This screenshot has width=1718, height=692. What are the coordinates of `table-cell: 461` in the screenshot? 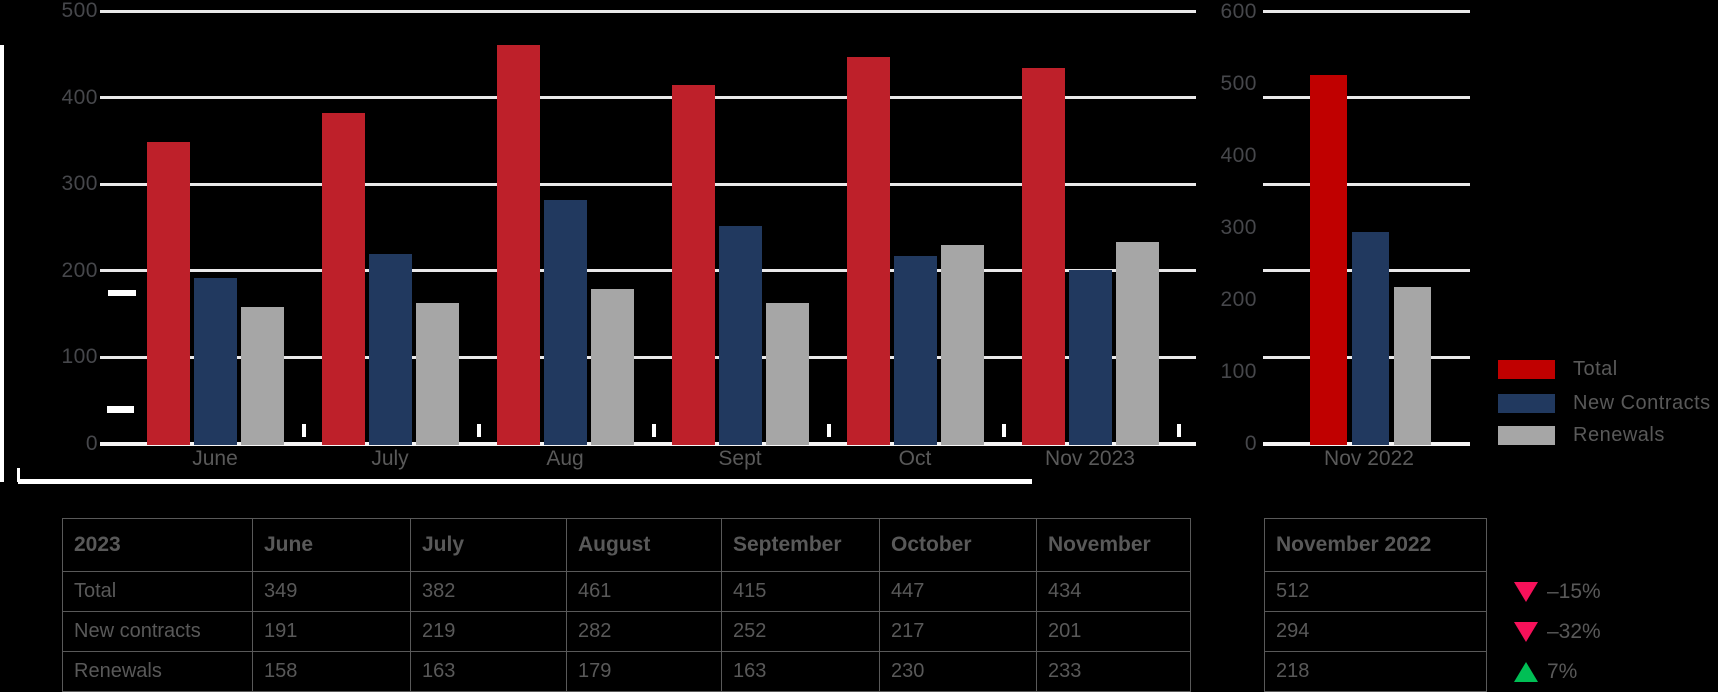 It's located at (644, 591).